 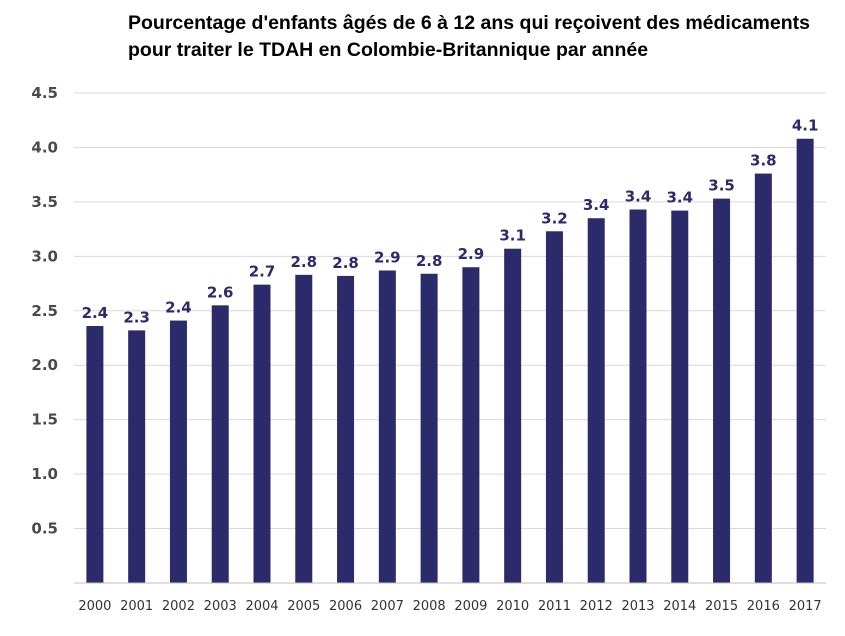 I want to click on y-tick-label: 3.0, so click(x=44, y=256).